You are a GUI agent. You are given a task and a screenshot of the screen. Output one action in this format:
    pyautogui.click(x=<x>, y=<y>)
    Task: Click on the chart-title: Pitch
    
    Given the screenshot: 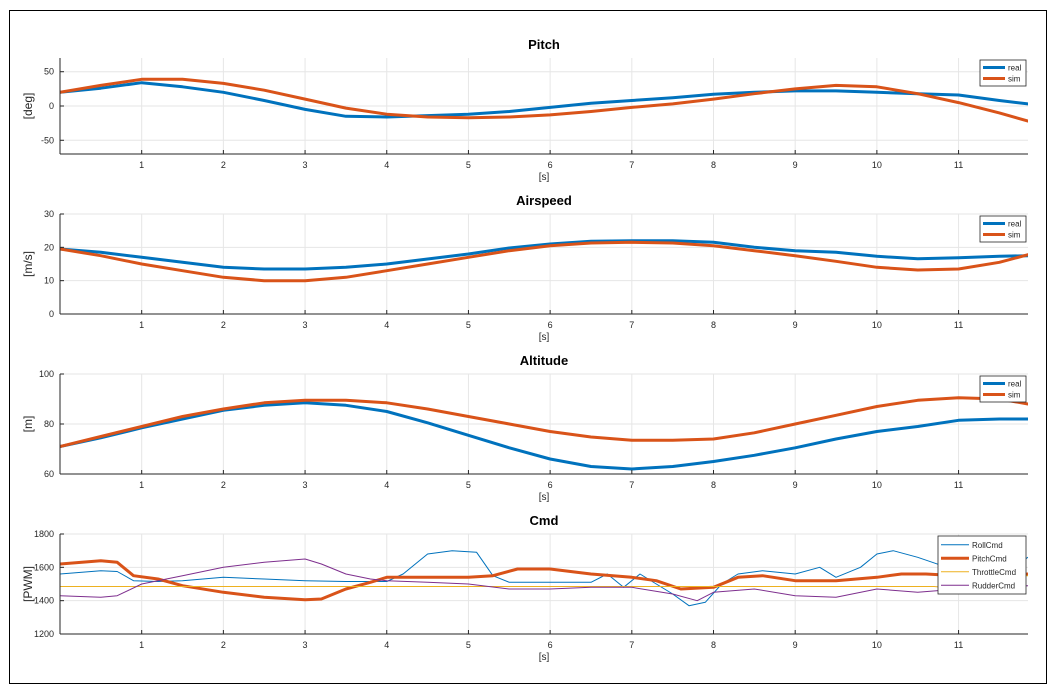 What is the action you would take?
    pyautogui.click(x=544, y=44)
    